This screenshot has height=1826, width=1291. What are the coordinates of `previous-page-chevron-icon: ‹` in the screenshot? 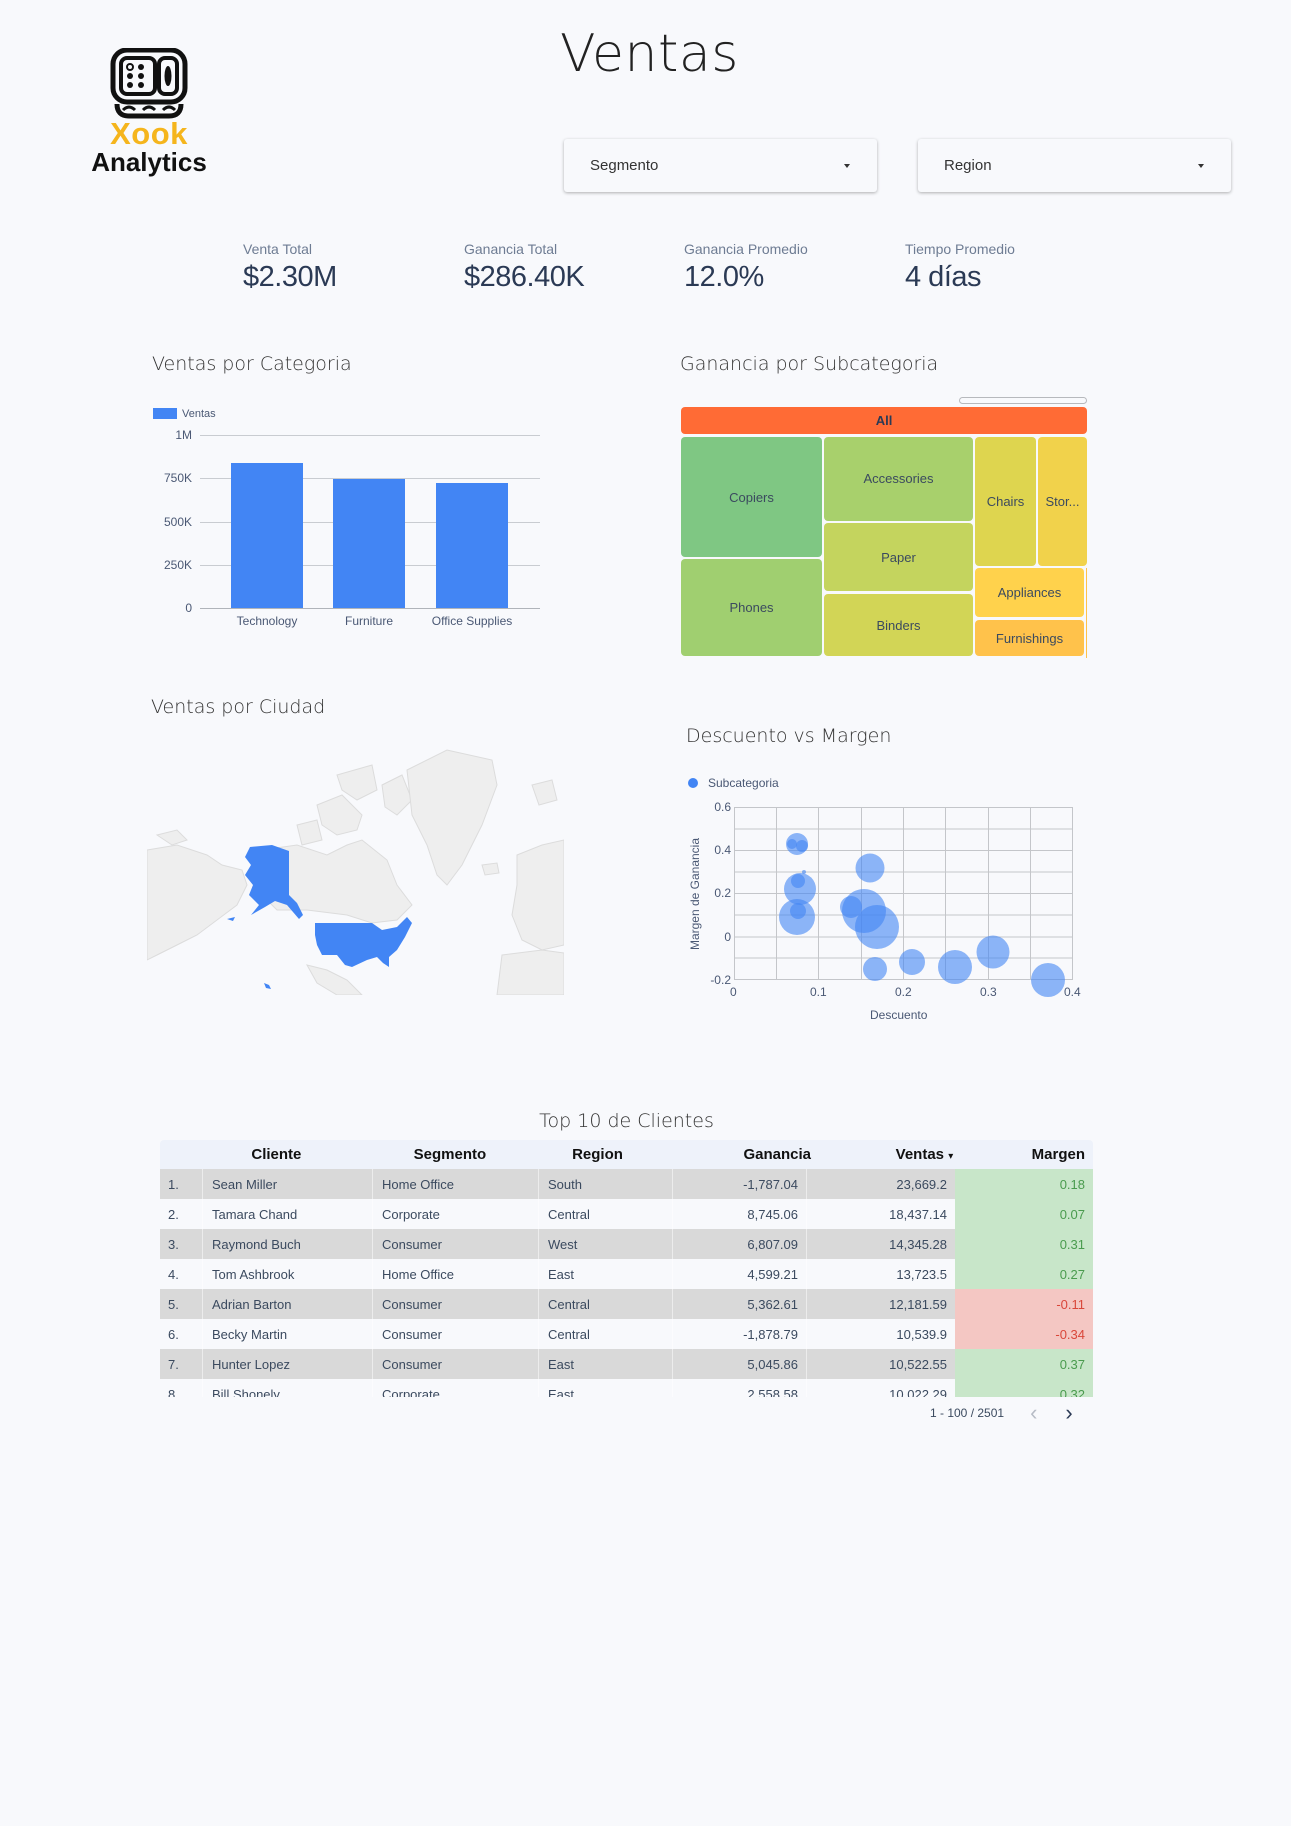 It's located at (1034, 1412).